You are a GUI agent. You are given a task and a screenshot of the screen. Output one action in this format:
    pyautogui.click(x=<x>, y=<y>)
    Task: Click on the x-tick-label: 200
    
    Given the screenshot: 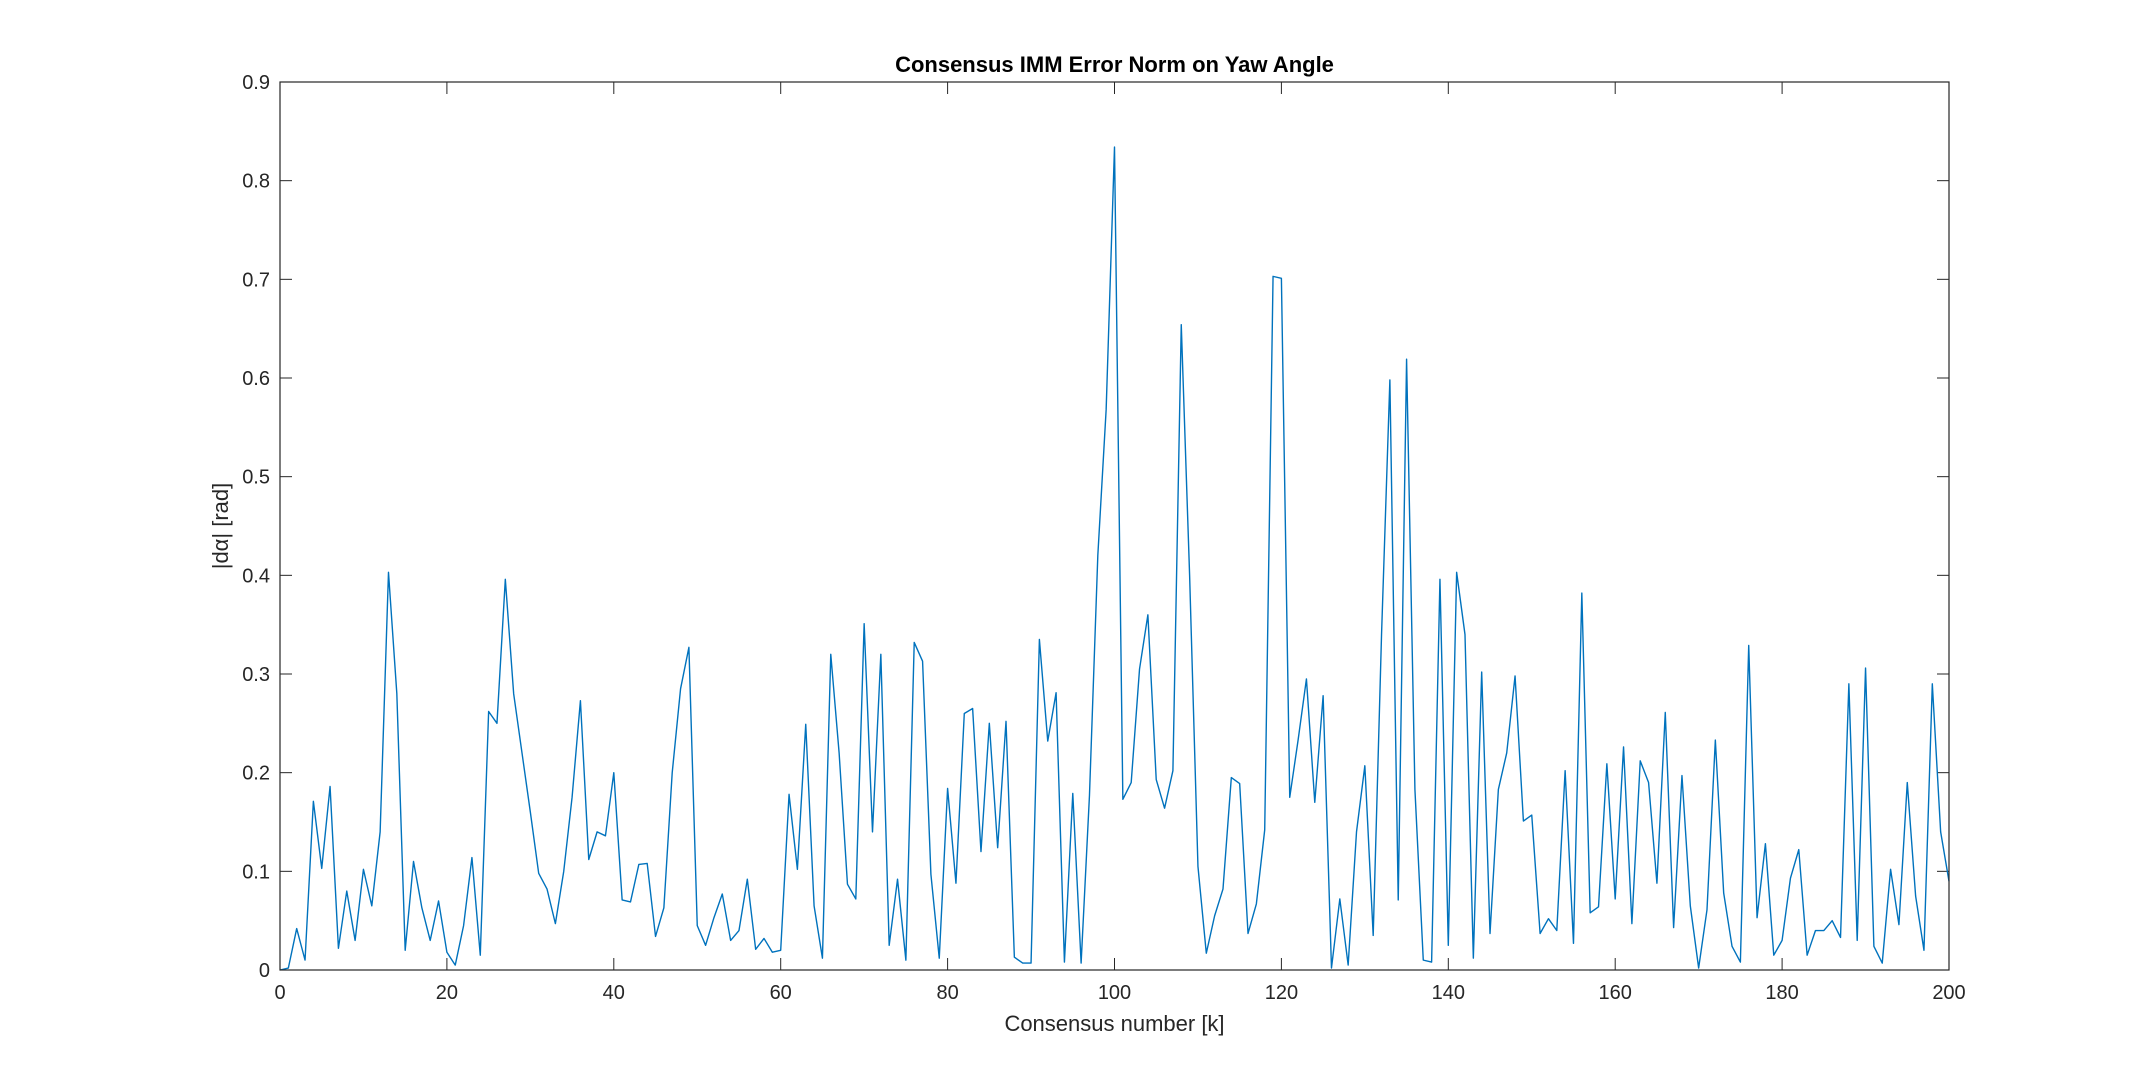 What is the action you would take?
    pyautogui.click(x=1948, y=993)
    